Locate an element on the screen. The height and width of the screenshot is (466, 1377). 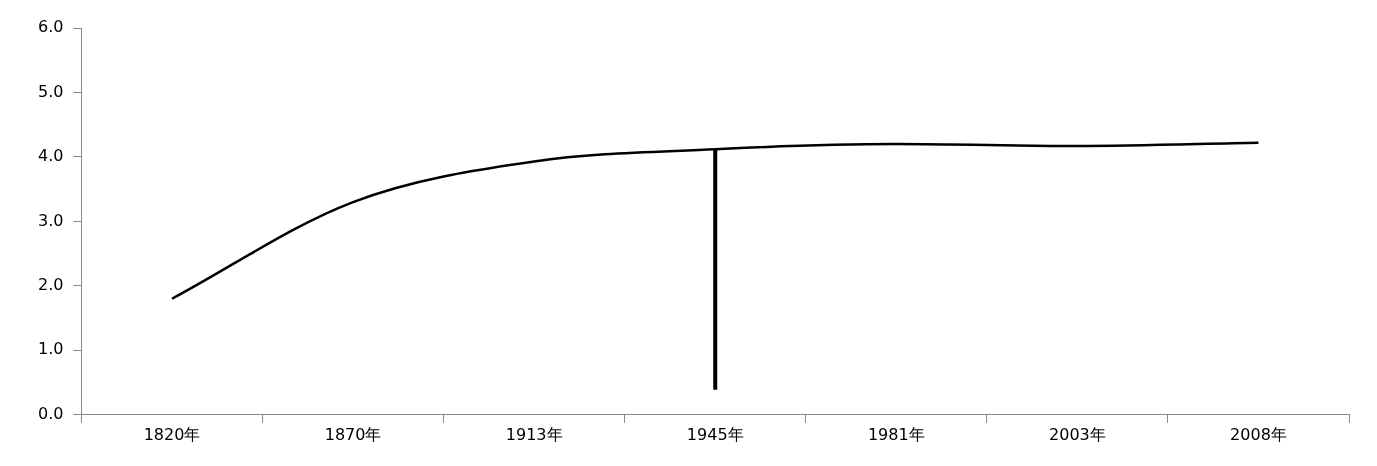
y-tick-label: 6.0 is located at coordinates (50, 27).